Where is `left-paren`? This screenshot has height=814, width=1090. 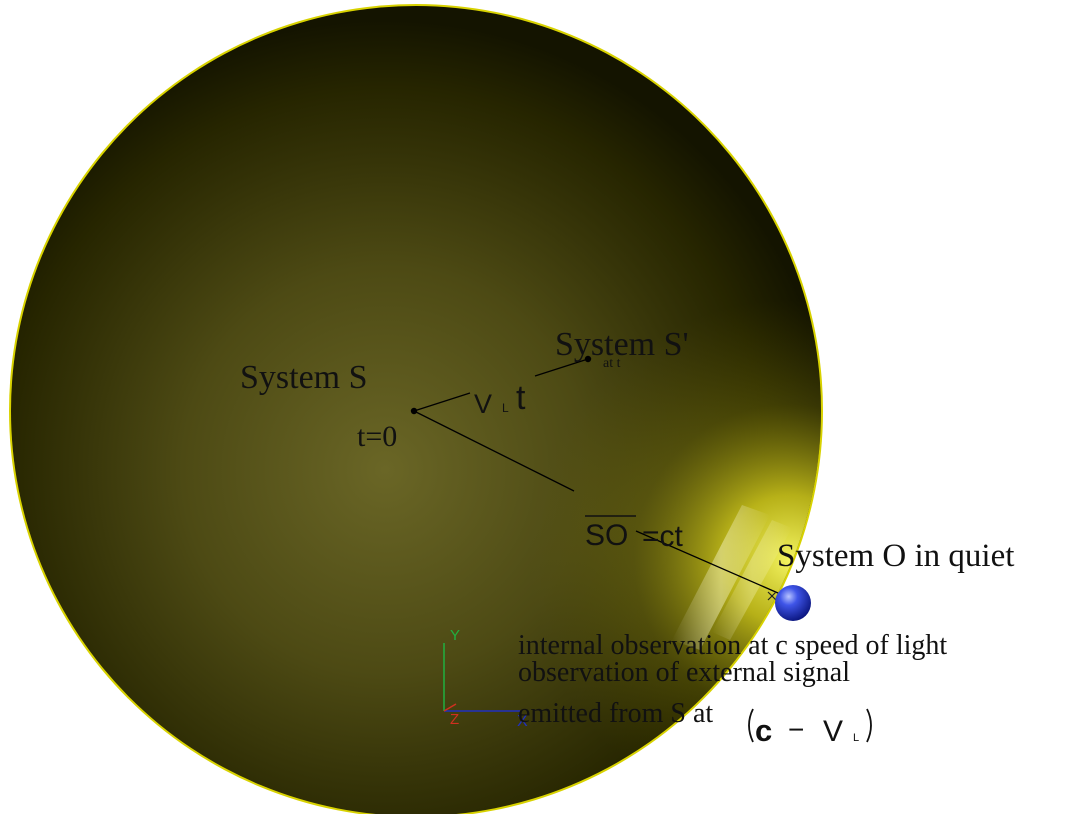 left-paren is located at coordinates (751, 725).